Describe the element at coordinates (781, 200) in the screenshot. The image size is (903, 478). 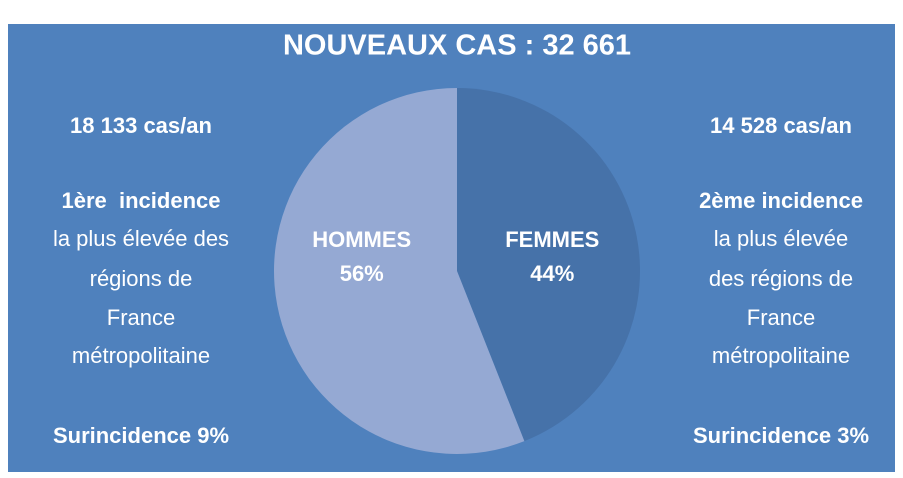
I see `annotation-line: 2ème incidence` at that location.